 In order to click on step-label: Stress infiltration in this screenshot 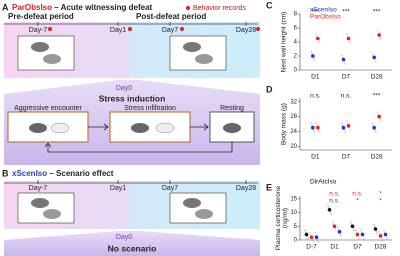, I will do `click(150, 108)`.